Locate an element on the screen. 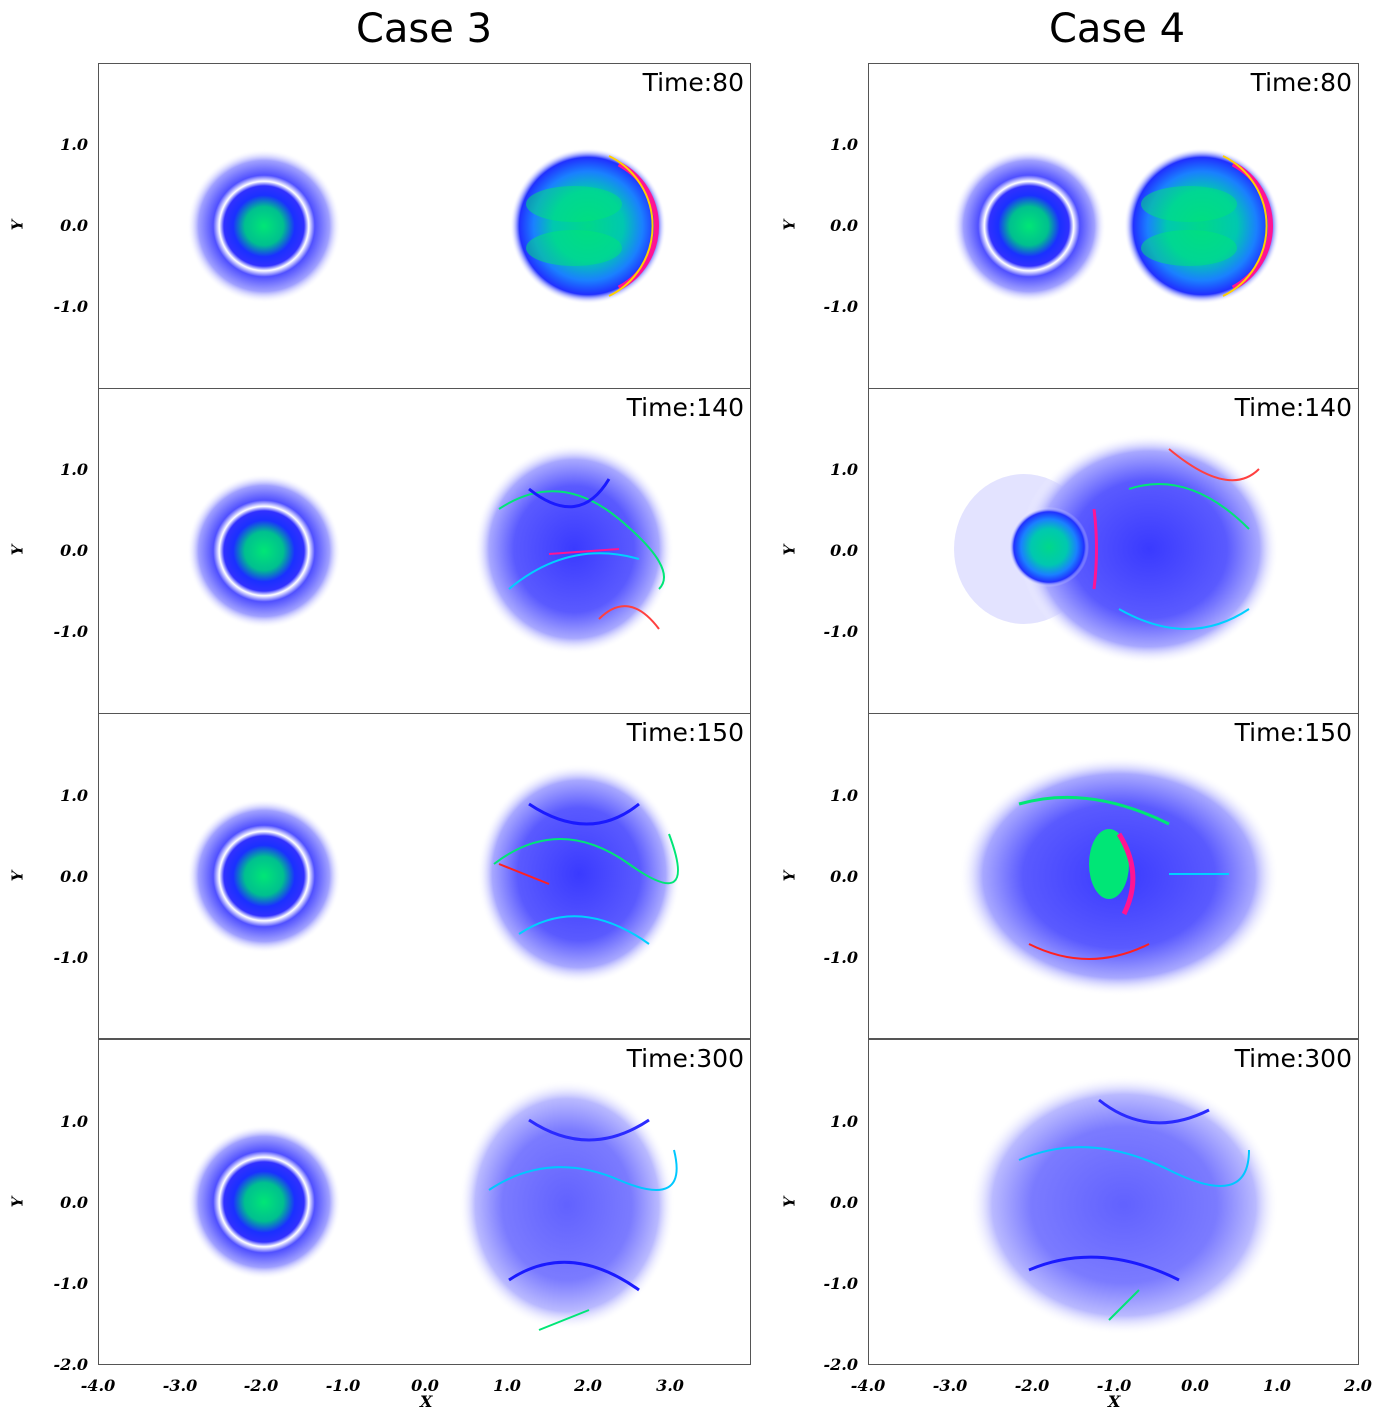 The width and height of the screenshot is (1385, 1411). field-case4-t150 is located at coordinates (1119, 876).